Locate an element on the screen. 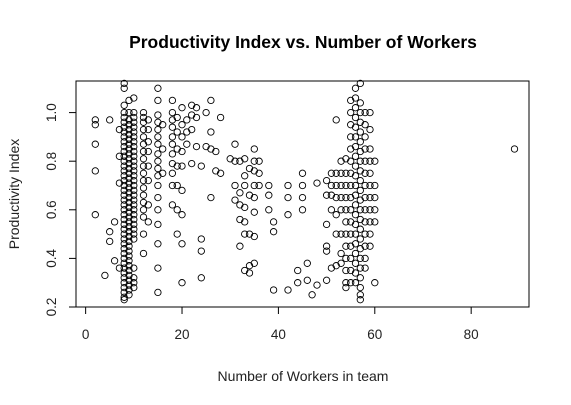  x-tick-label: 60 is located at coordinates (374, 334).